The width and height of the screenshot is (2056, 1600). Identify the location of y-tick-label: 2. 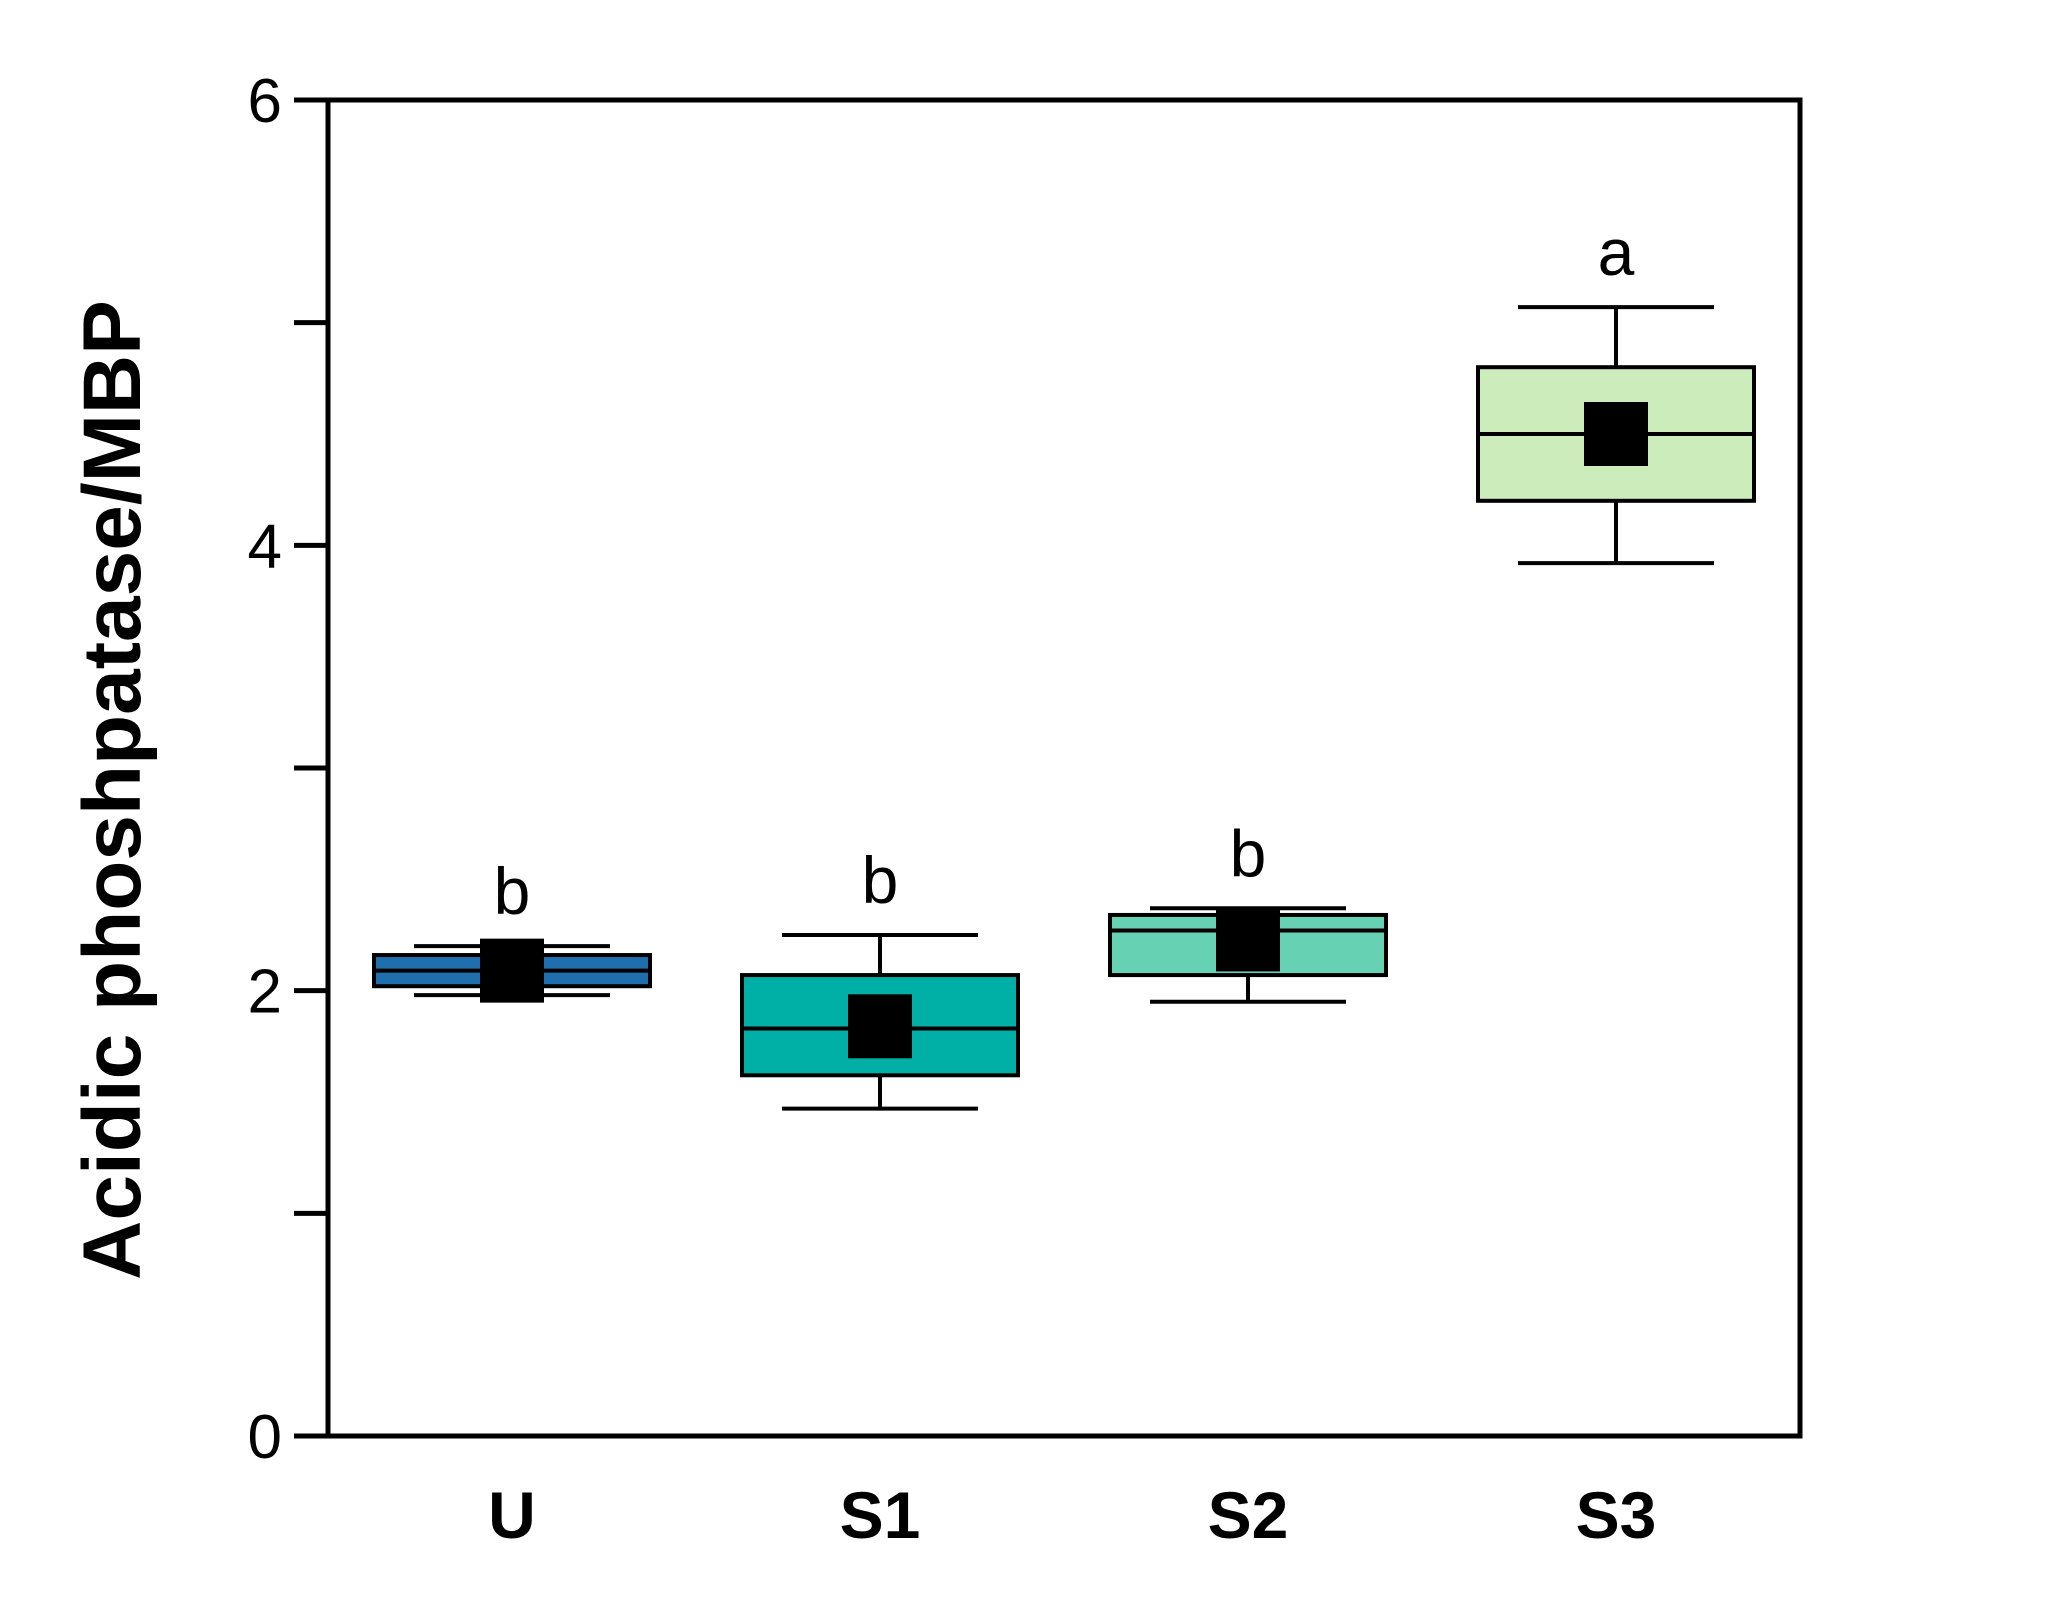
(265, 992).